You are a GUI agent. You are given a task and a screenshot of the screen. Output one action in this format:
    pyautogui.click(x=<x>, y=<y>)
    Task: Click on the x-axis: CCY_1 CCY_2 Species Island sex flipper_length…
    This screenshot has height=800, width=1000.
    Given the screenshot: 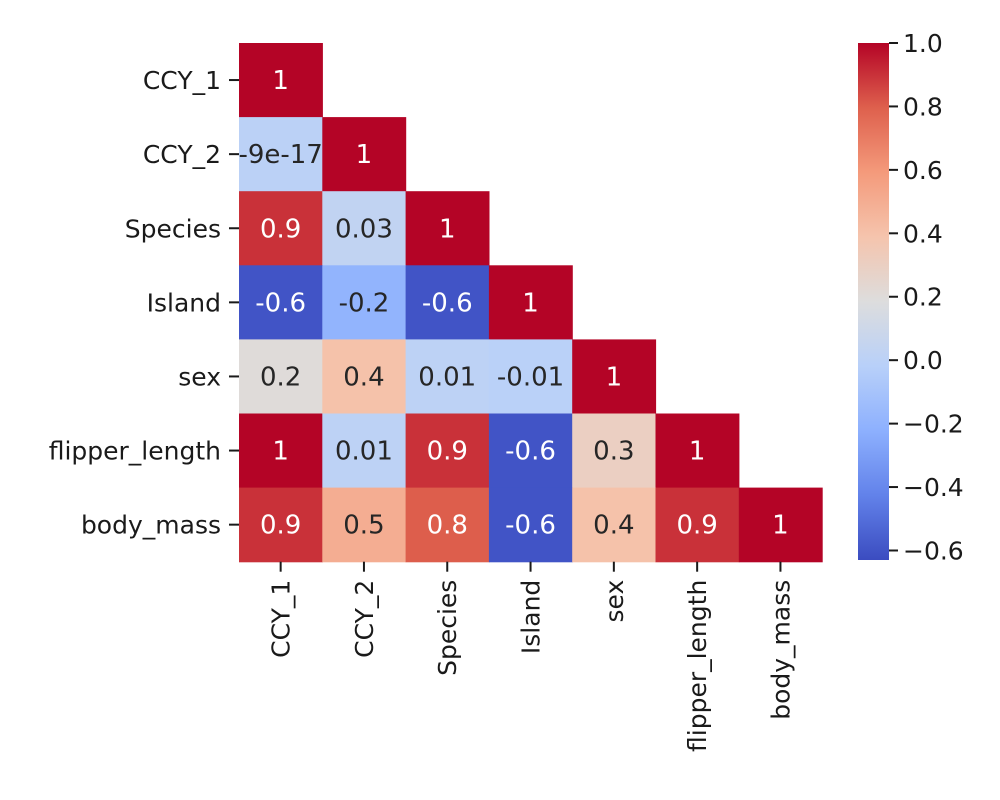 What is the action you would take?
    pyautogui.click(x=531, y=656)
    